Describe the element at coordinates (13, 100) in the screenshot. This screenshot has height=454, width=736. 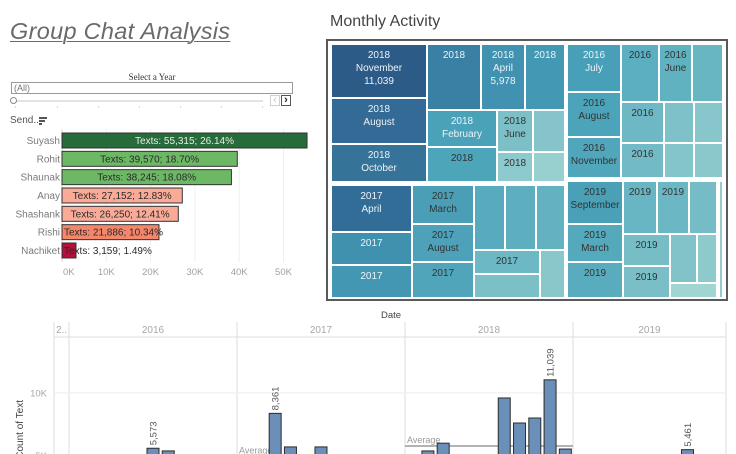
I see `year-slider-thumb` at that location.